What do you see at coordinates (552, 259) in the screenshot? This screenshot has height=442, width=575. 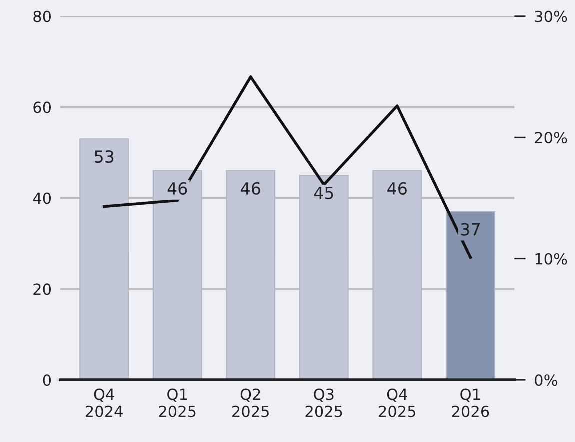 I see `y2-tick-label: 10%` at bounding box center [552, 259].